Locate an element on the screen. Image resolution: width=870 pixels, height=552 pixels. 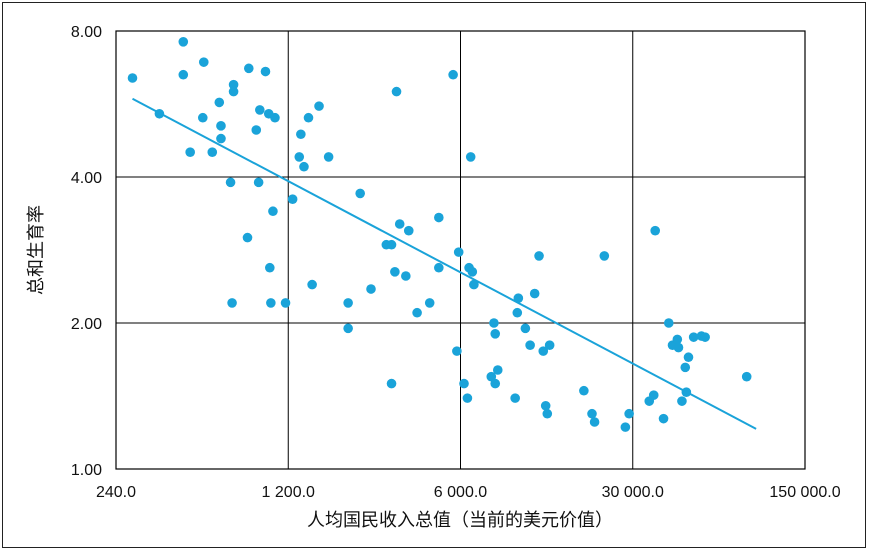
x-axis-ticks: 240.0 1 200.0 6 000.0 30 000.0 150 000.0 is located at coordinates (468, 492).